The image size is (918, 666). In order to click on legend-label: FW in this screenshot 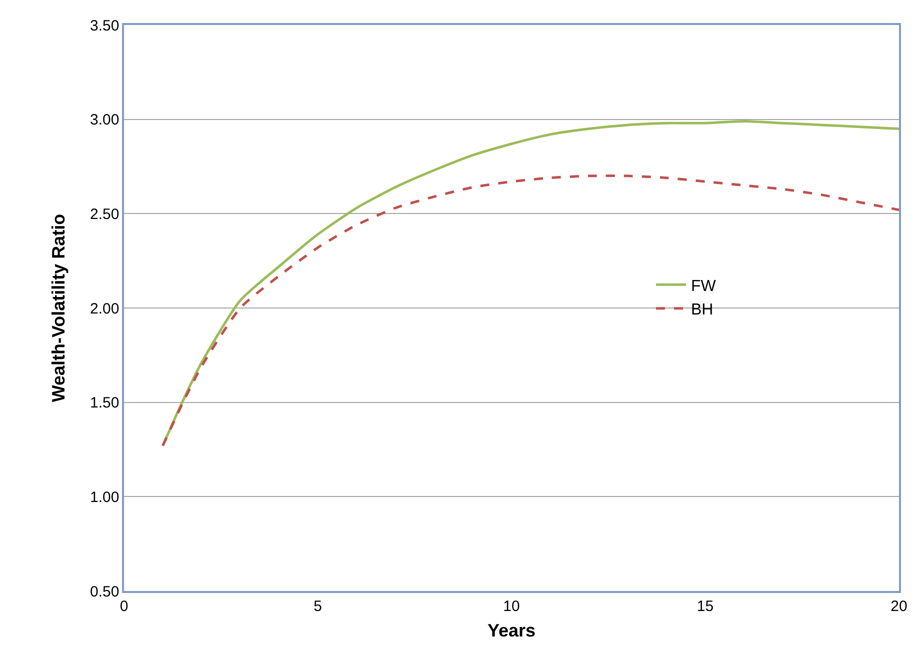, I will do `click(704, 286)`.